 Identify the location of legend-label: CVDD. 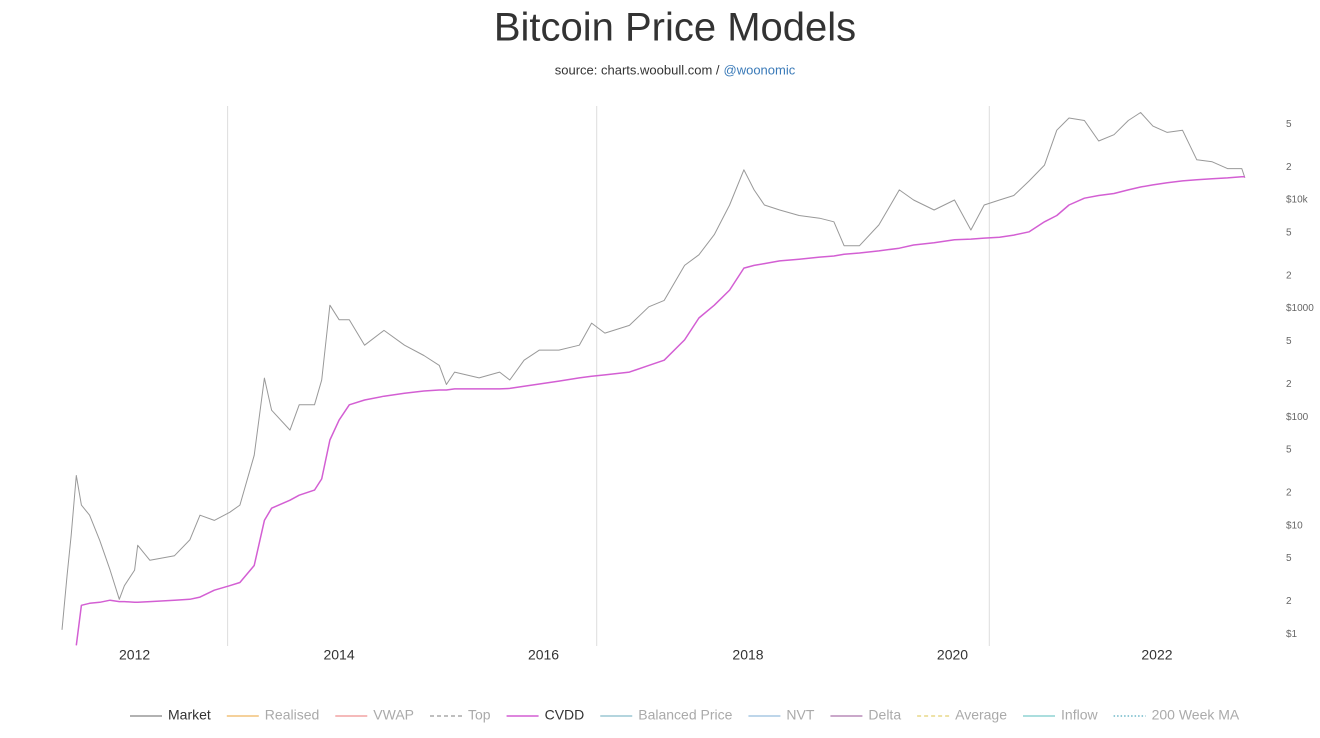
(565, 715).